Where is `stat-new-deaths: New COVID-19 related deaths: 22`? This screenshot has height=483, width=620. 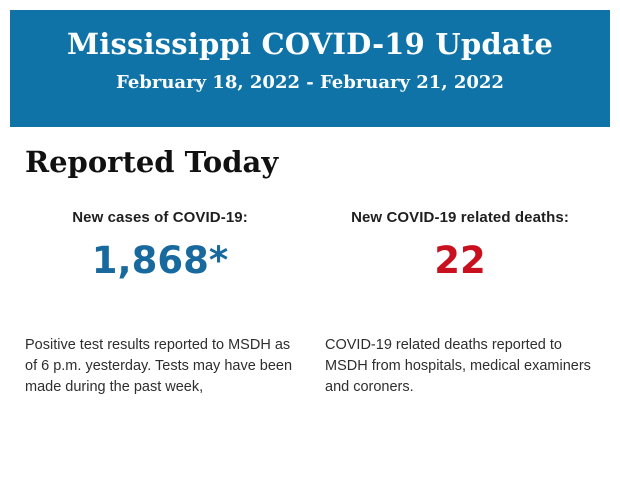
stat-new-deaths: New COVID-19 related deaths: 22 is located at coordinates (460, 244).